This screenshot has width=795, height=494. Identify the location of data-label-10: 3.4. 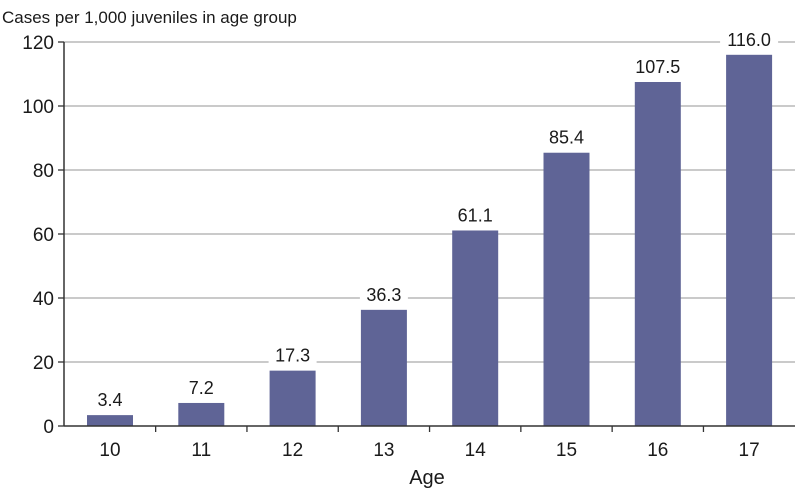
(109, 400).